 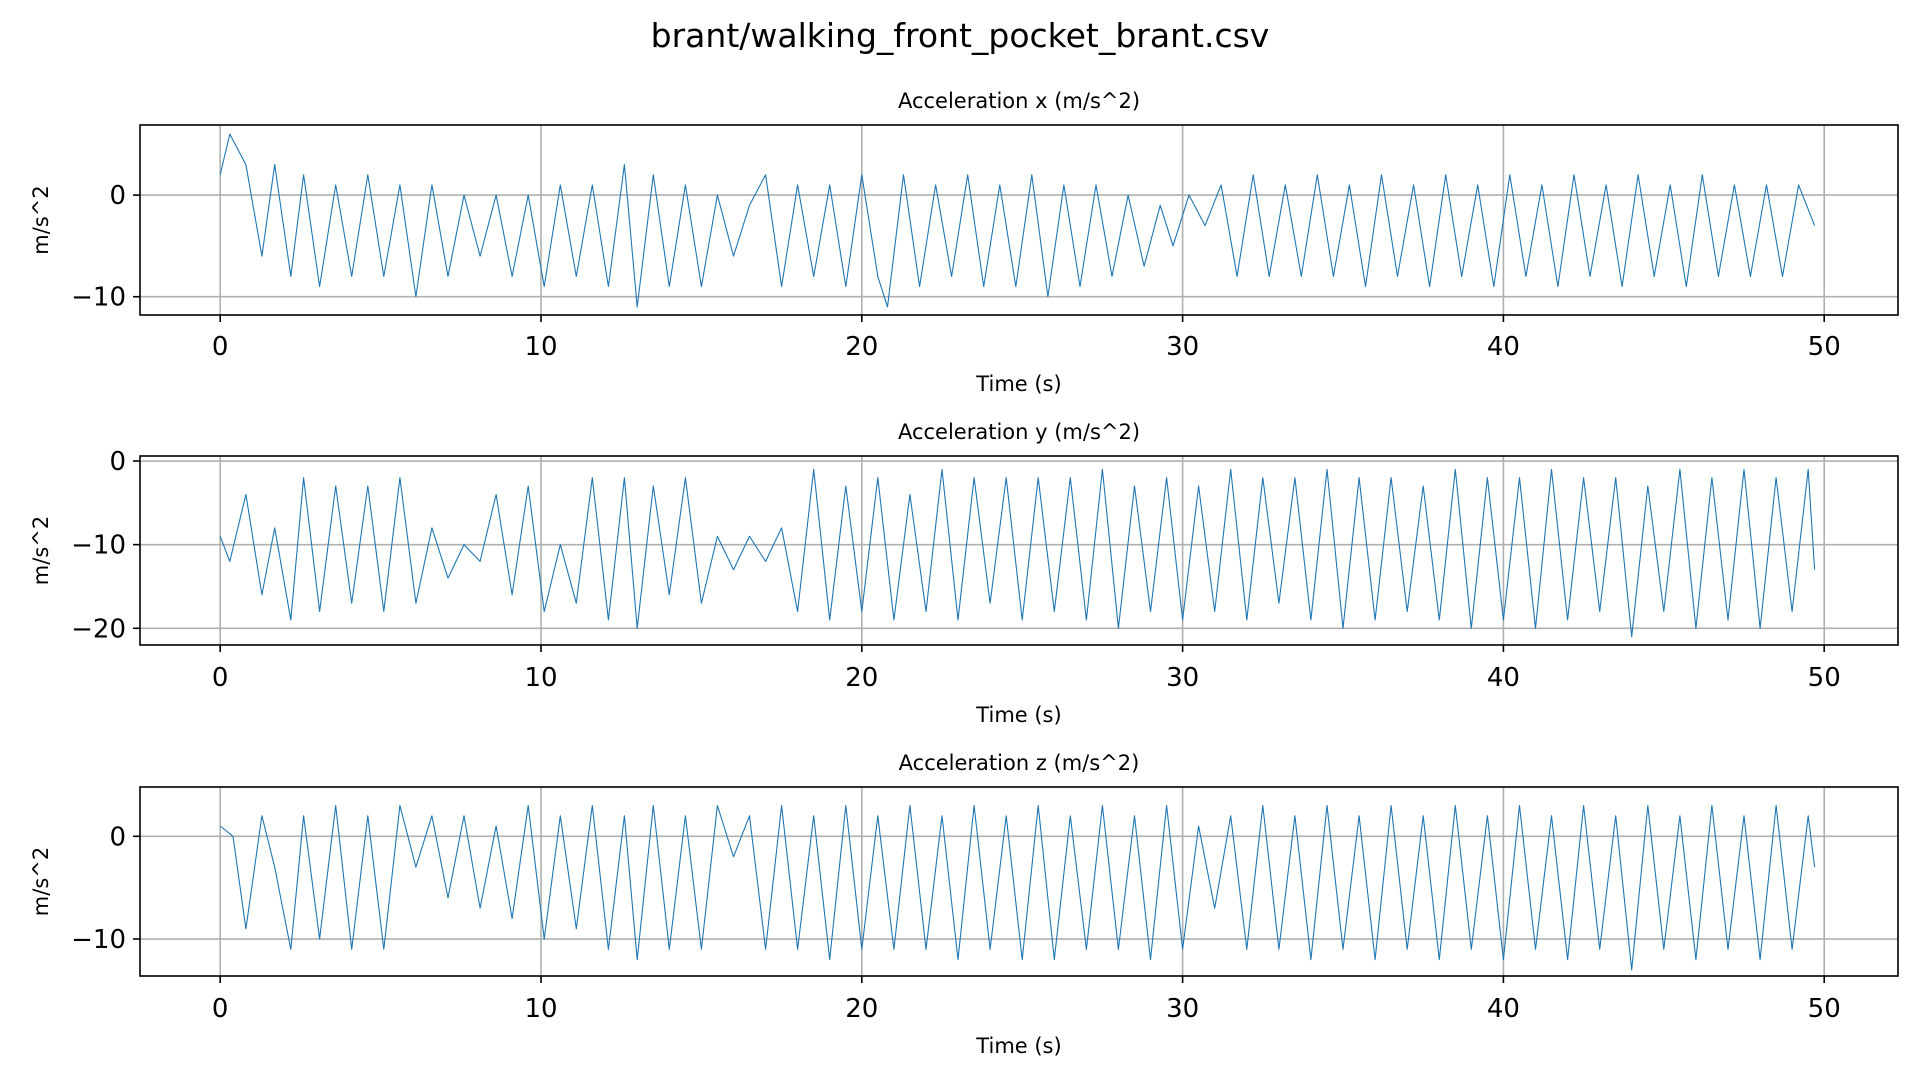 What do you see at coordinates (960, 35) in the screenshot?
I see `figure-suptitle: brant/walking_front_pocket_brant.csv` at bounding box center [960, 35].